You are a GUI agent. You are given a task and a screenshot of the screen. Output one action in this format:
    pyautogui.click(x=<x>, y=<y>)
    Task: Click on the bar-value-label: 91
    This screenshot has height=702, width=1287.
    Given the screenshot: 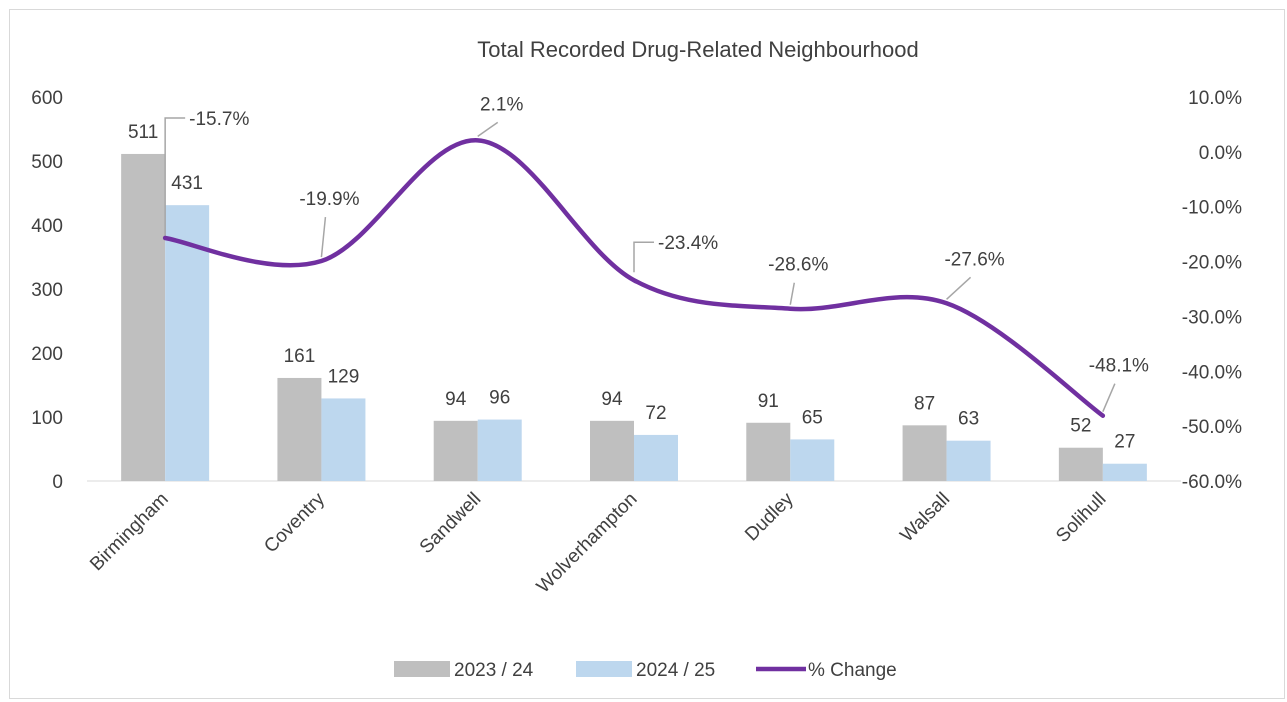 What is the action you would take?
    pyautogui.click(x=768, y=401)
    